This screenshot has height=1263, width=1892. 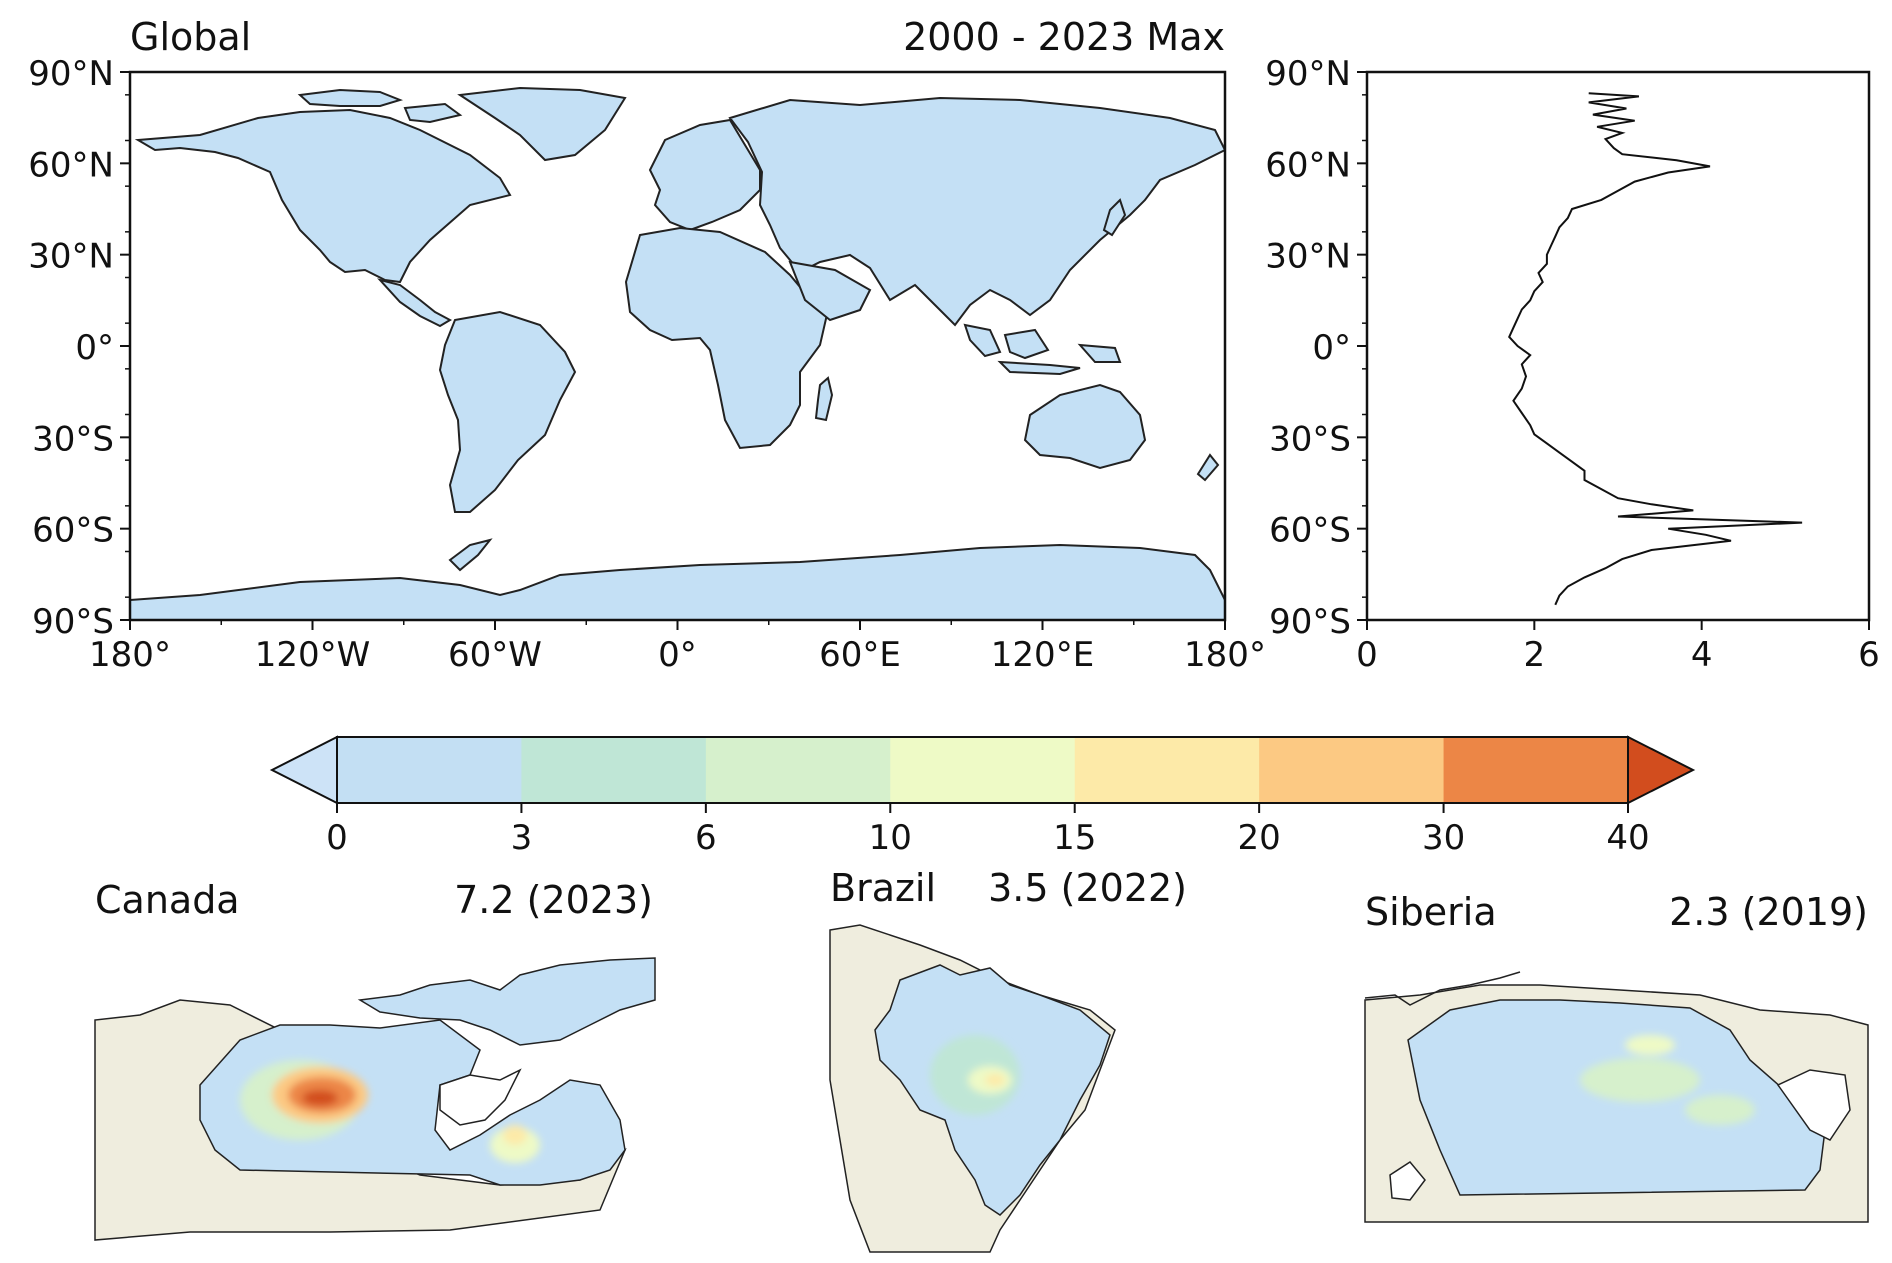 I want to click on profile-lat-axis: 90°N 60°N 30°N 0° 30°S 60°S 90°S, so click(x=1316, y=348).